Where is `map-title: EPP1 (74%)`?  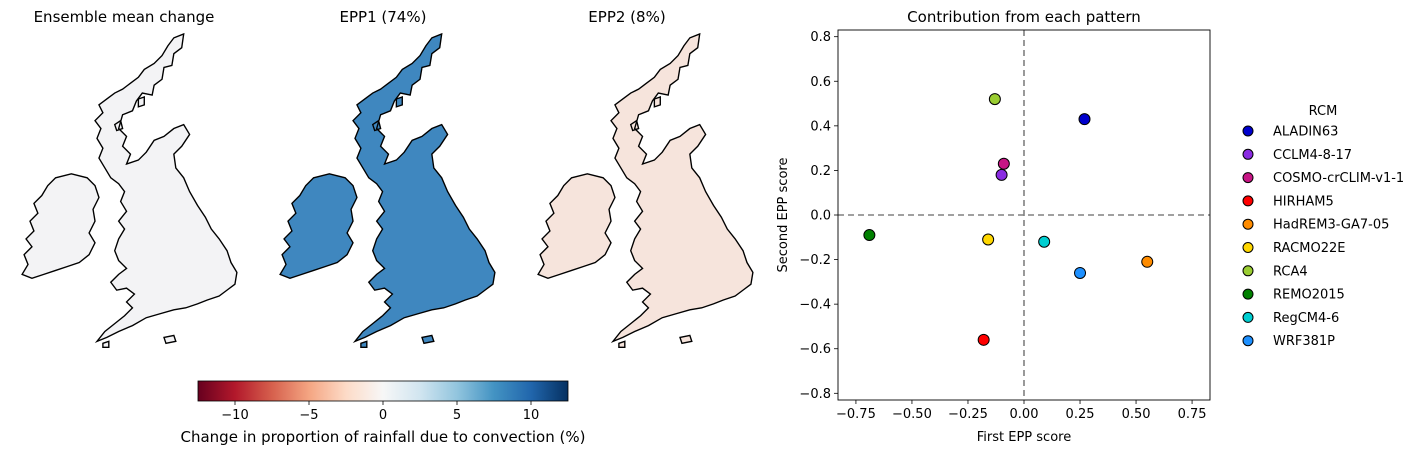
map-title: EPP1 (74%) is located at coordinates (383, 17).